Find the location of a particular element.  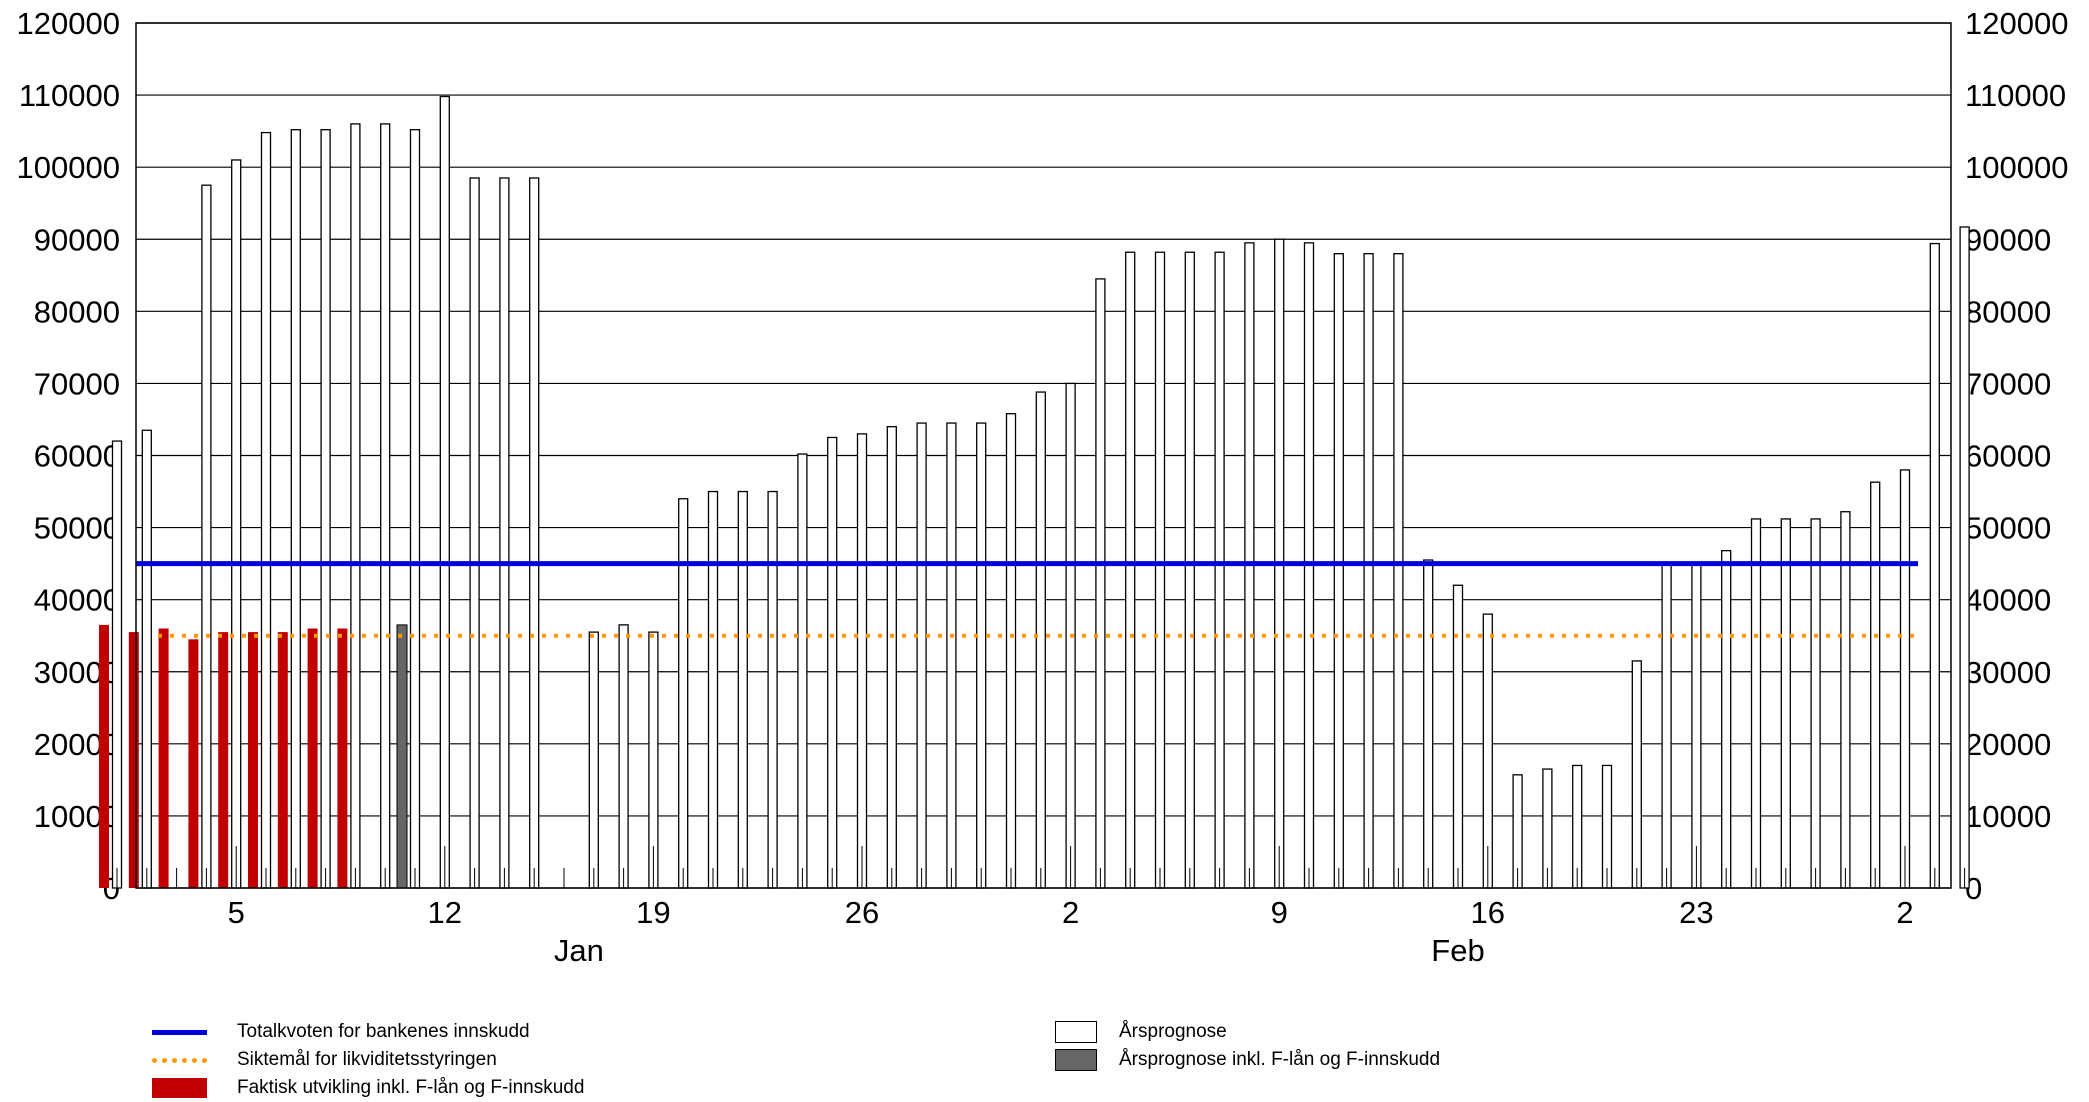

white-box-swatch is located at coordinates (1076, 1032).